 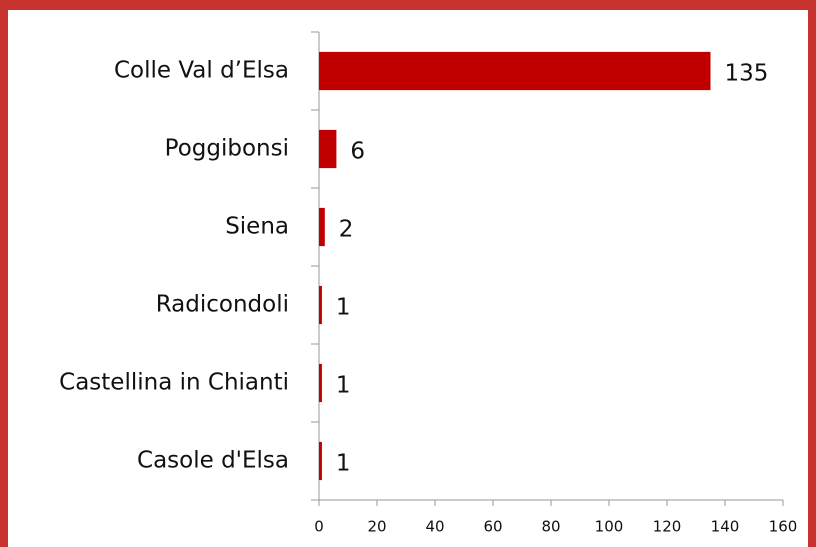 What do you see at coordinates (434, 527) in the screenshot?
I see `x-tick-label: 40` at bounding box center [434, 527].